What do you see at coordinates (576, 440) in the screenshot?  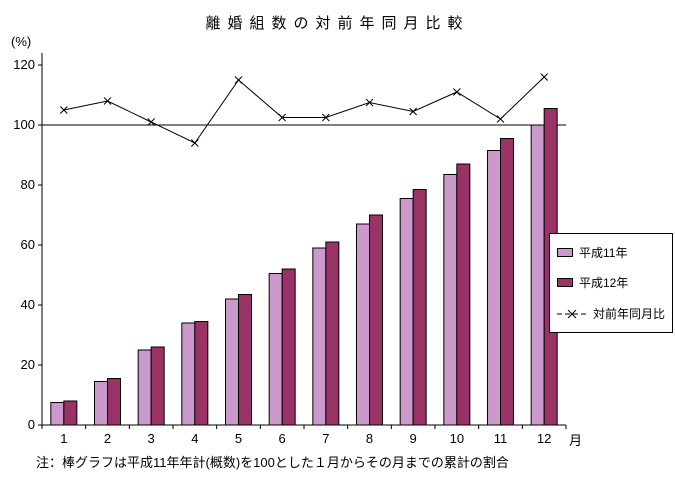 I see `x-axis-unit-label: 月` at bounding box center [576, 440].